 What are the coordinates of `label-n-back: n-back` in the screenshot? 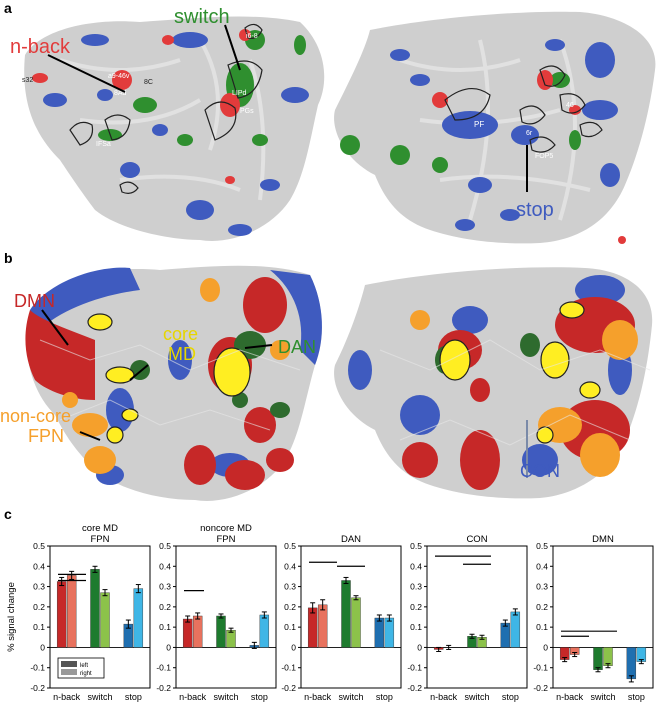 It's located at (40, 47).